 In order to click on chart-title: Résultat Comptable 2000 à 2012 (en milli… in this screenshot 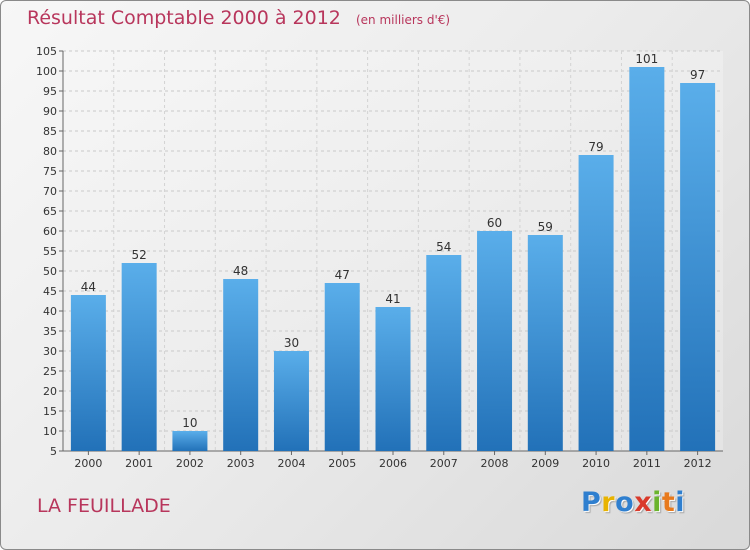, I will do `click(238, 18)`.